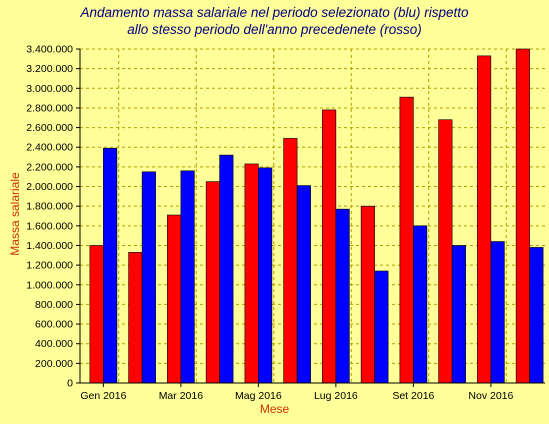  What do you see at coordinates (49, 246) in the screenshot?
I see `y-tick-label: 1.400.000` at bounding box center [49, 246].